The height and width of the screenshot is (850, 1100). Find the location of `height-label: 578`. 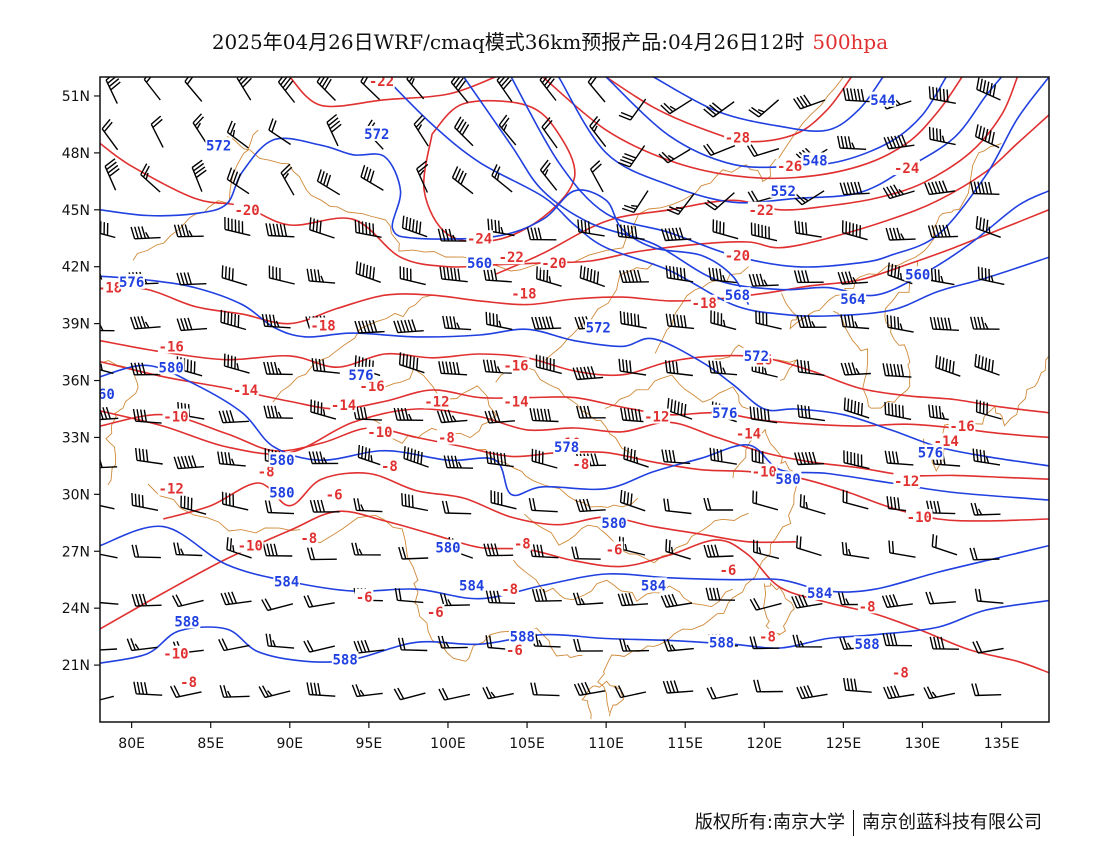

height-label: 578 is located at coordinates (566, 448).